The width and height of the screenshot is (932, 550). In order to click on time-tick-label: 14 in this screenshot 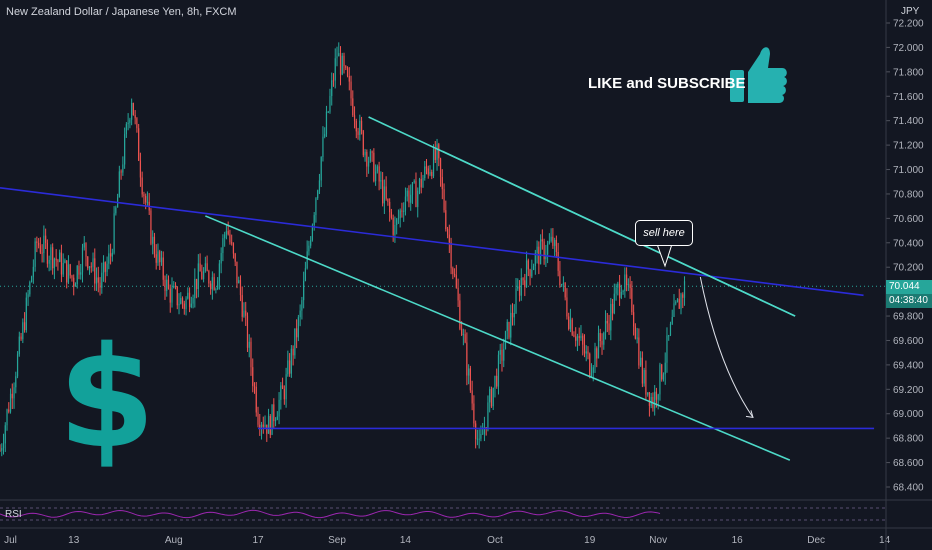, I will do `click(885, 540)`.